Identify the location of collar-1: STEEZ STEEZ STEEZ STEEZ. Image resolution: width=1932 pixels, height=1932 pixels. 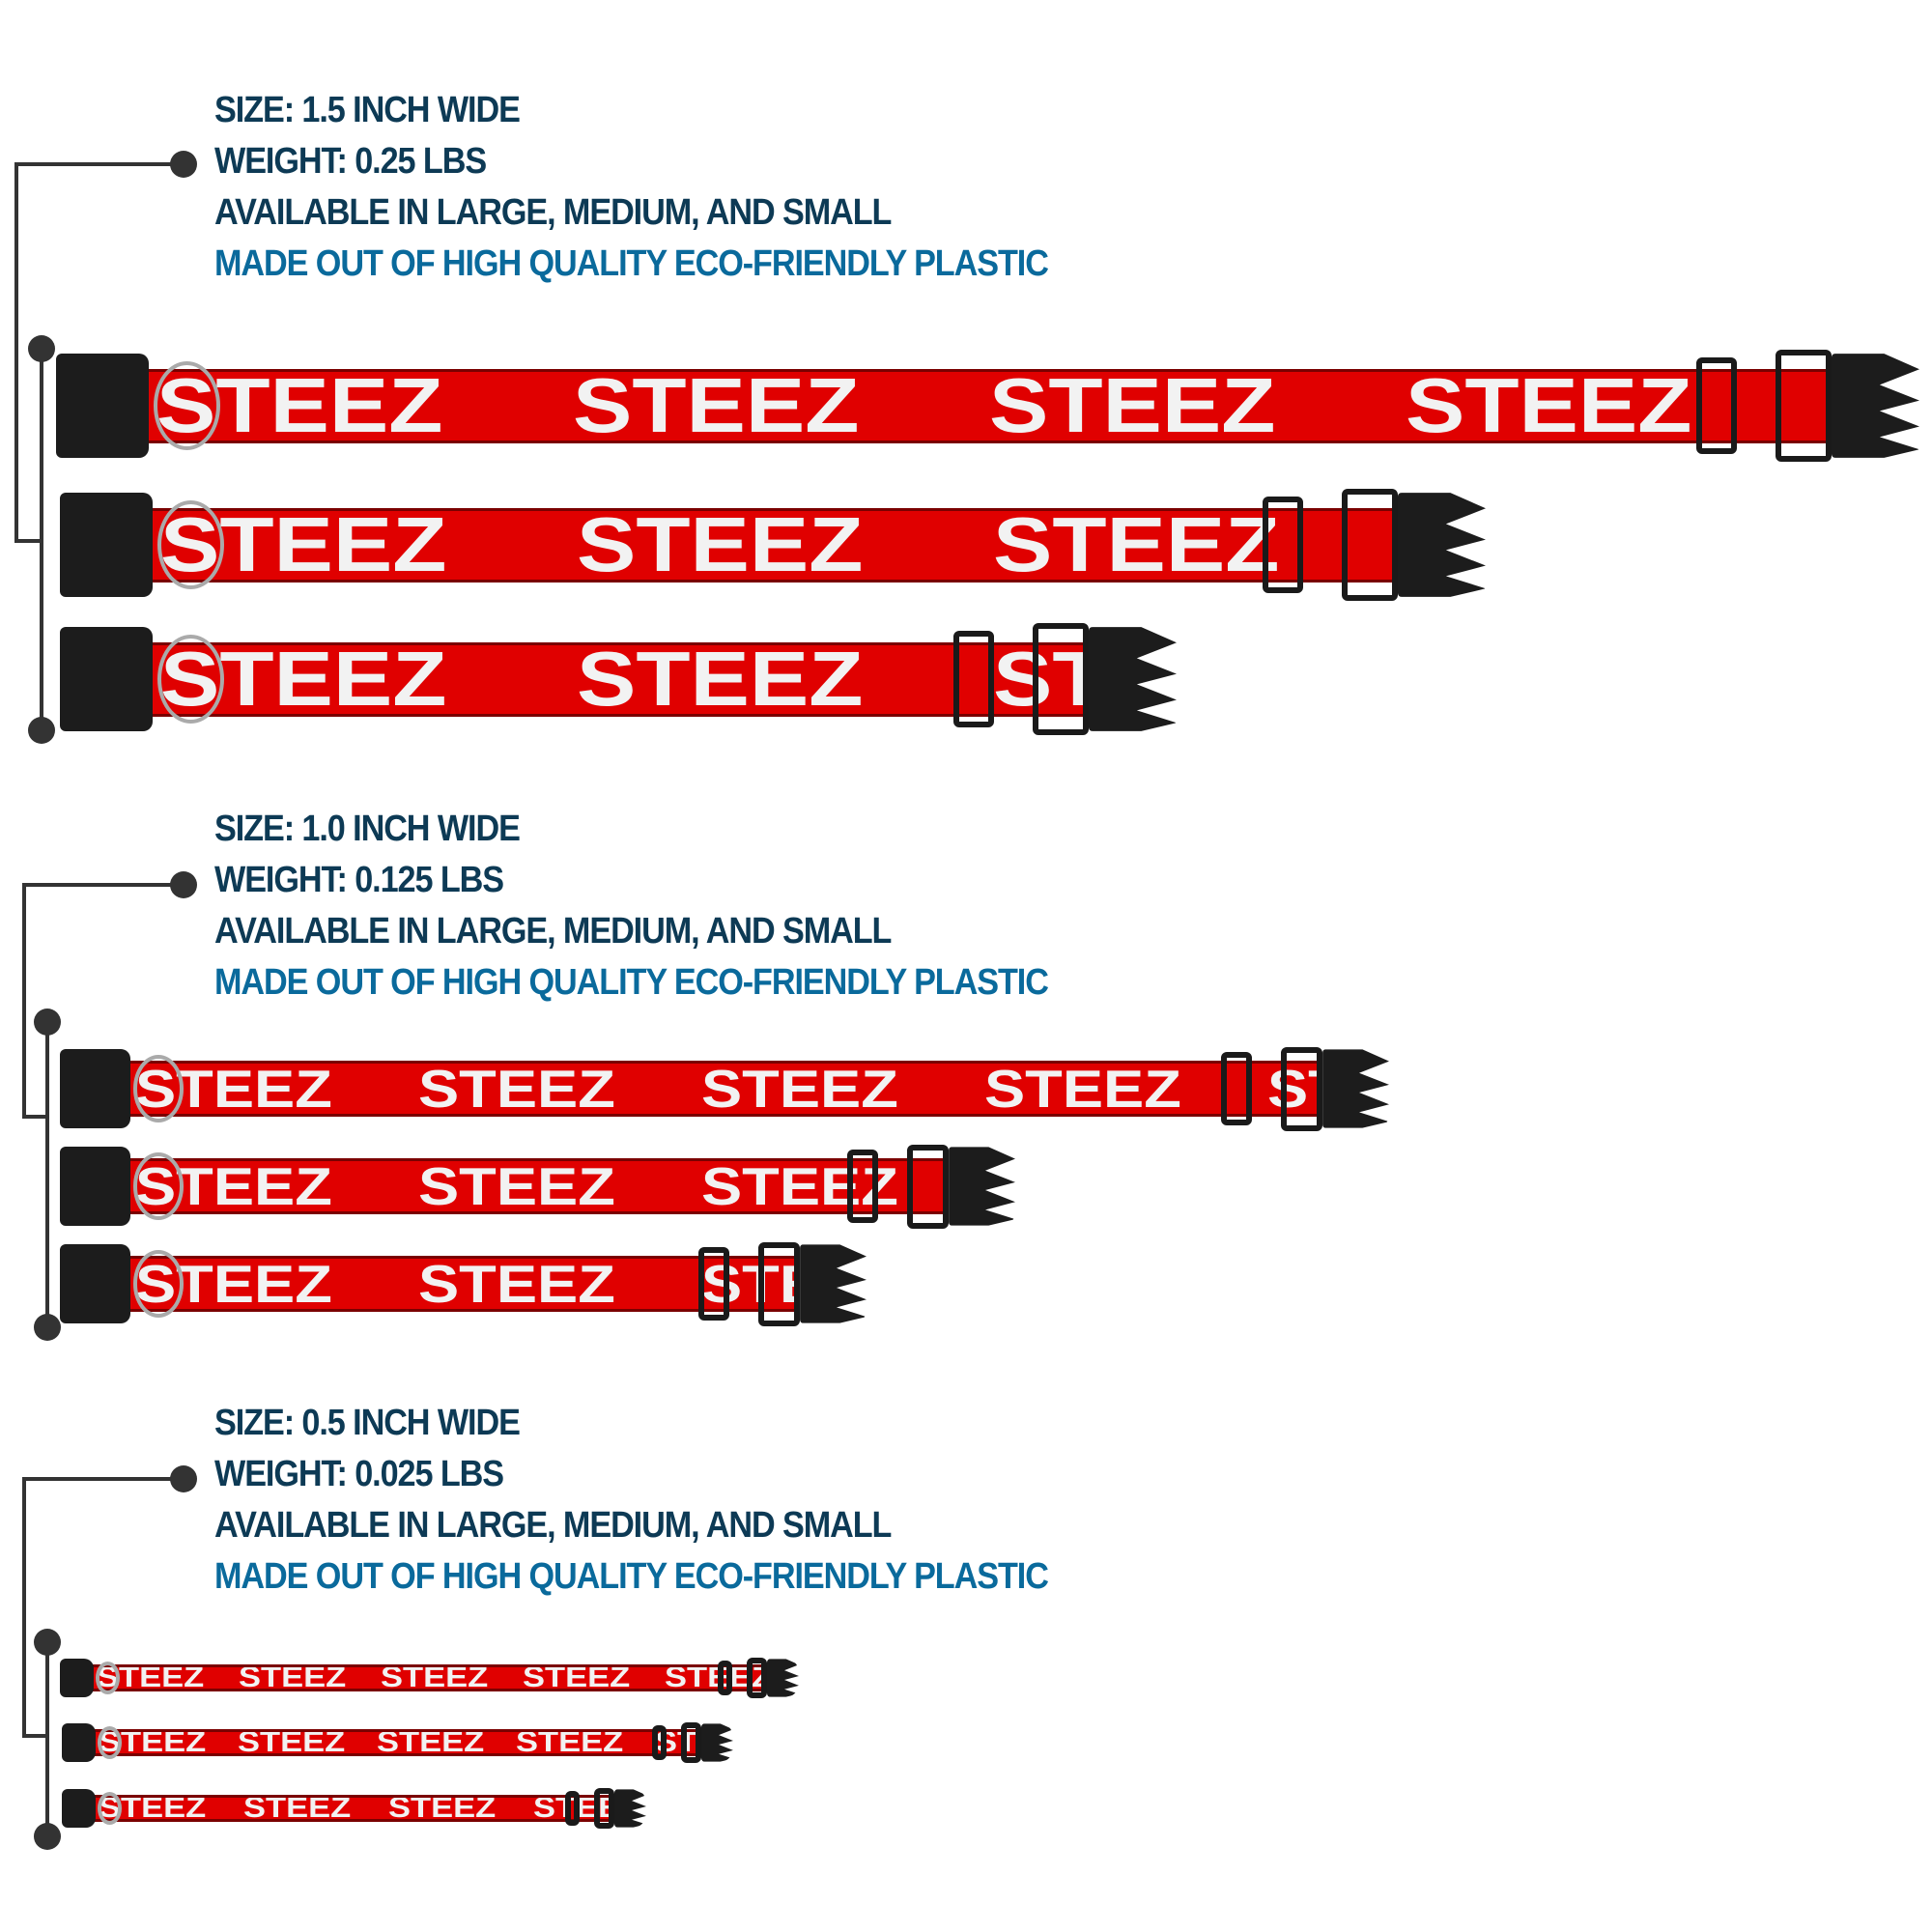
(987, 405).